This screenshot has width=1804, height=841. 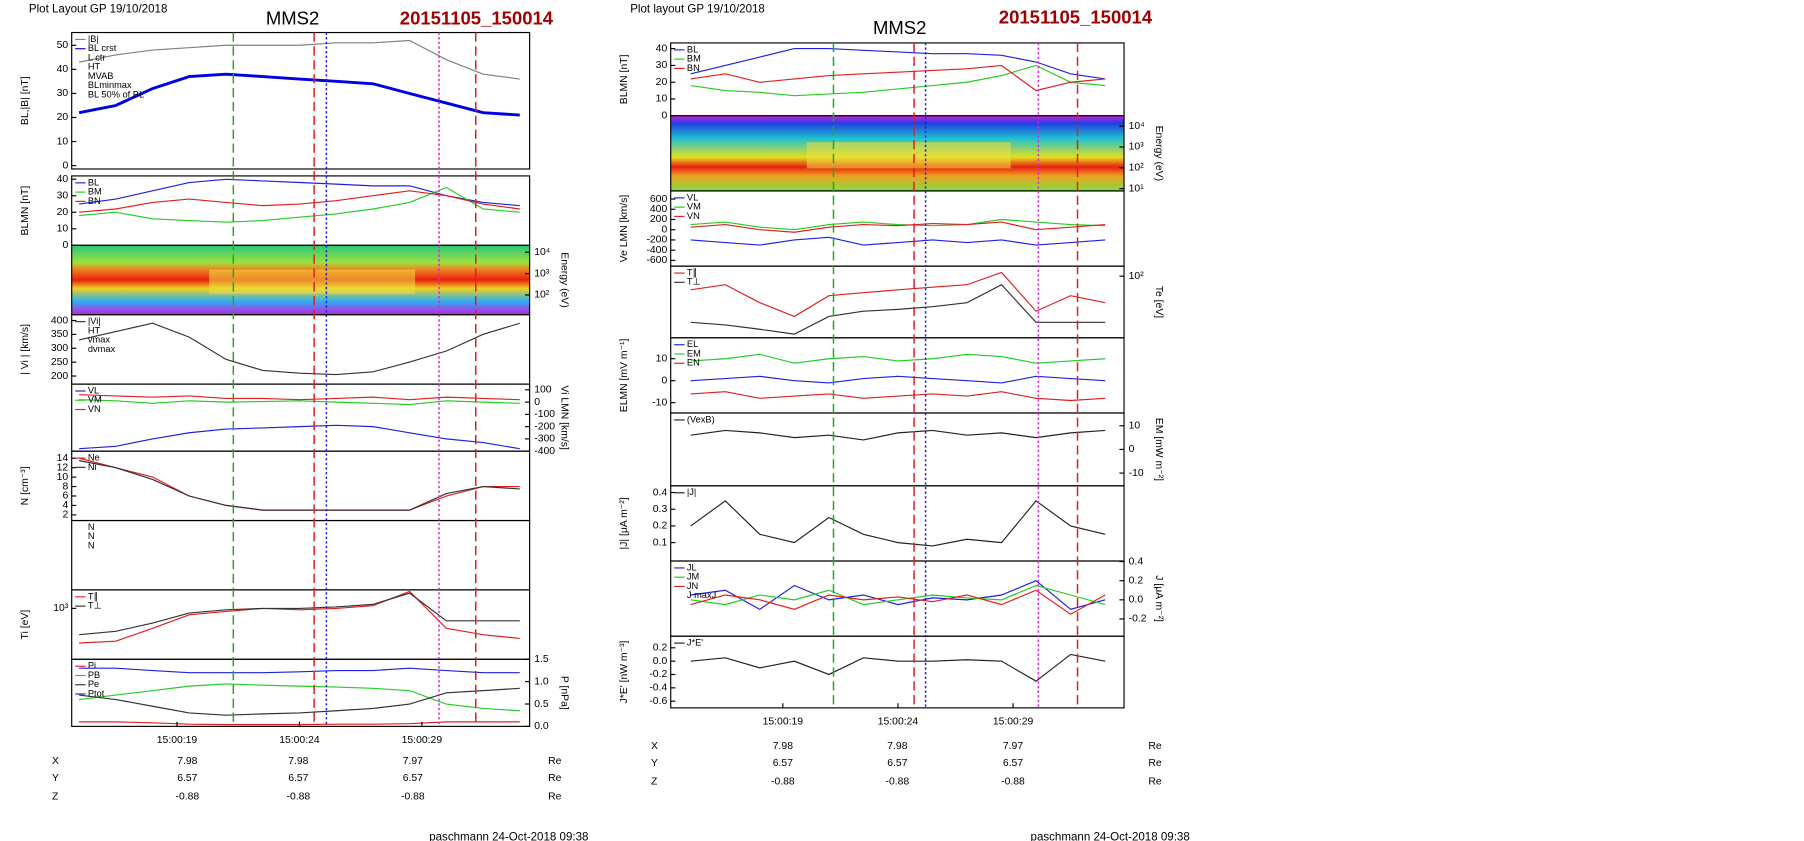 I want to click on legend-label: VN, so click(x=693, y=216).